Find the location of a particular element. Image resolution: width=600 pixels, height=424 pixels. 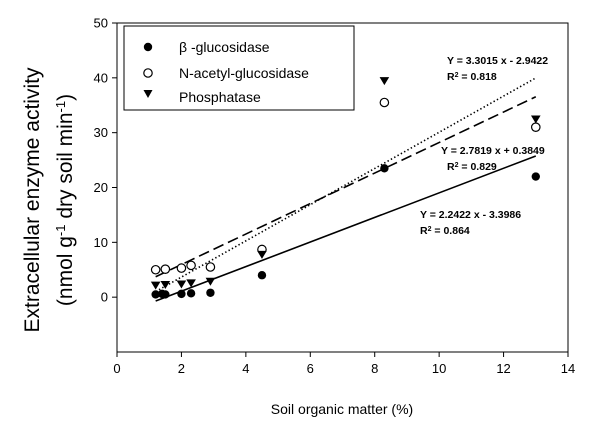

y-tick-label: 10 is located at coordinates (101, 242).